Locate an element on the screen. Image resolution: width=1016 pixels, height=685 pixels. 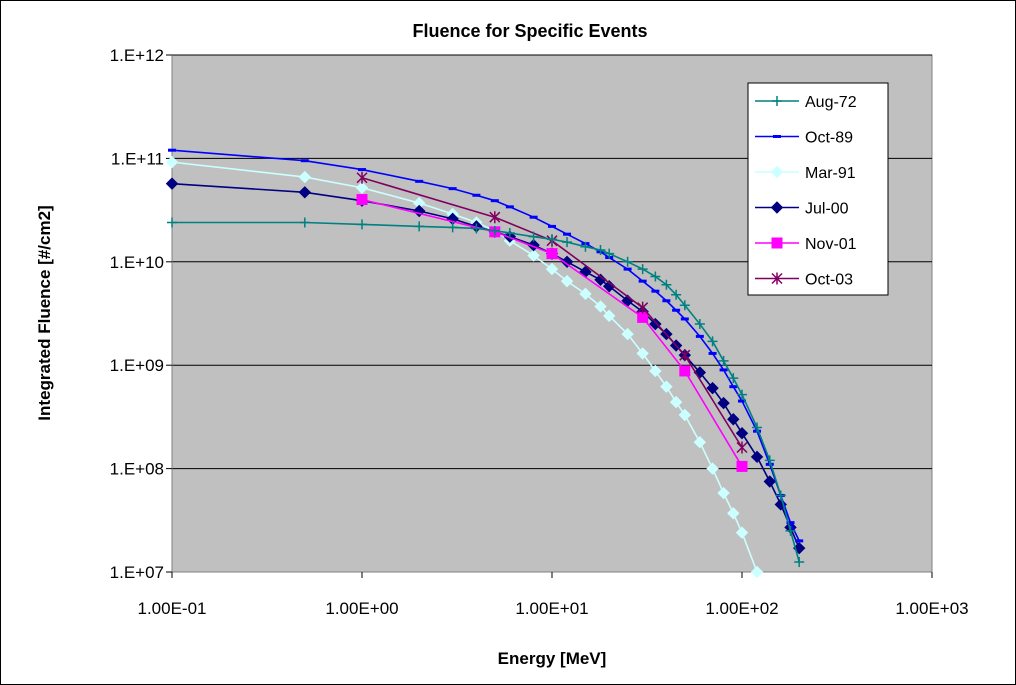
legend-label-aug-72: Aug-72 is located at coordinates (831, 102).